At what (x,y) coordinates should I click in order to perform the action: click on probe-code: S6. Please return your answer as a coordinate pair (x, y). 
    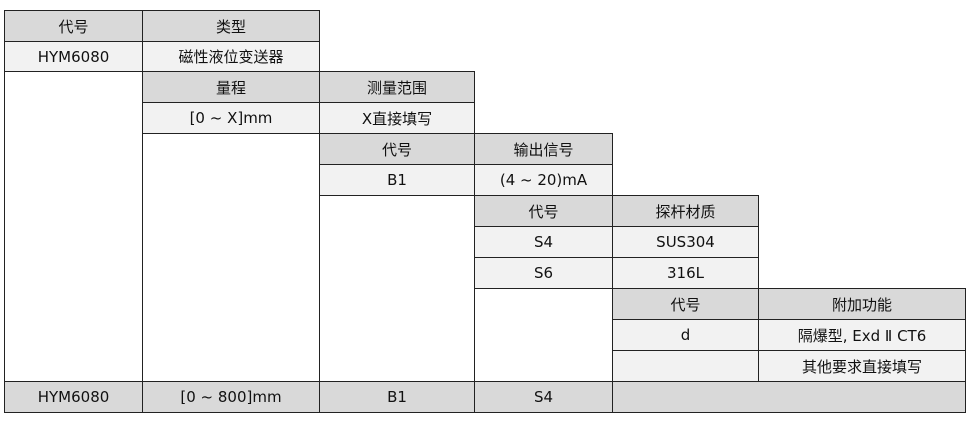
    Looking at the image, I should click on (543, 273).